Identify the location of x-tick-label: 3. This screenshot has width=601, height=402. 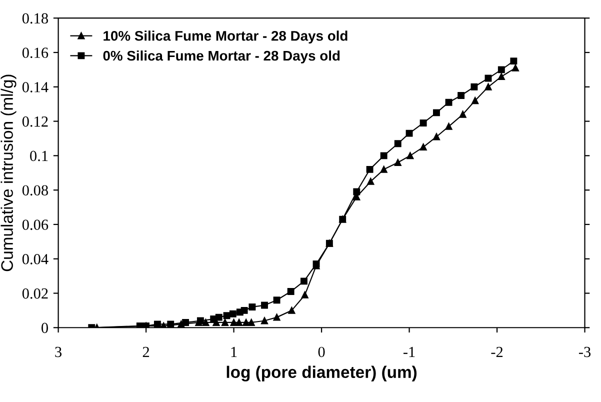
(58, 352).